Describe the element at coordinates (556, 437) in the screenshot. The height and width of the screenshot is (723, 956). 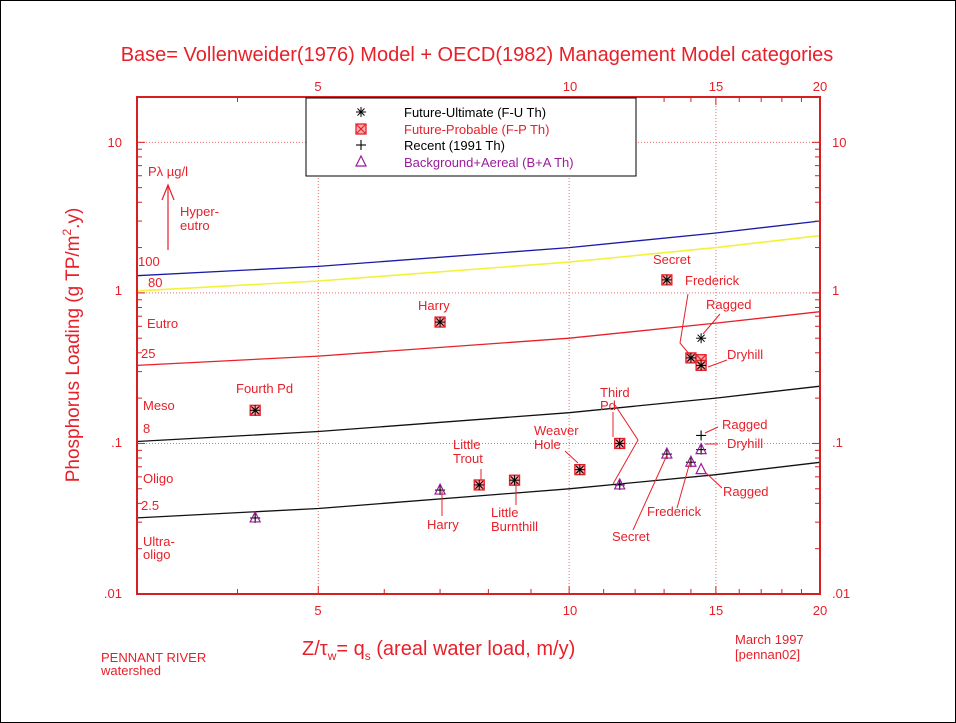
I see `annotation-weaver-hole: Weaver Hole` at that location.